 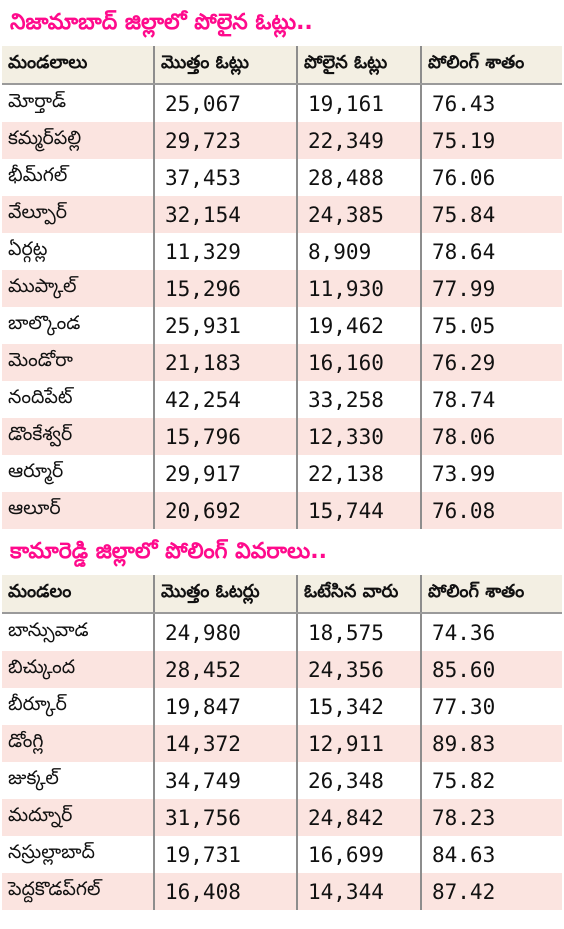 I want to click on polling-percent-cell: 78.06, so click(x=491, y=436).